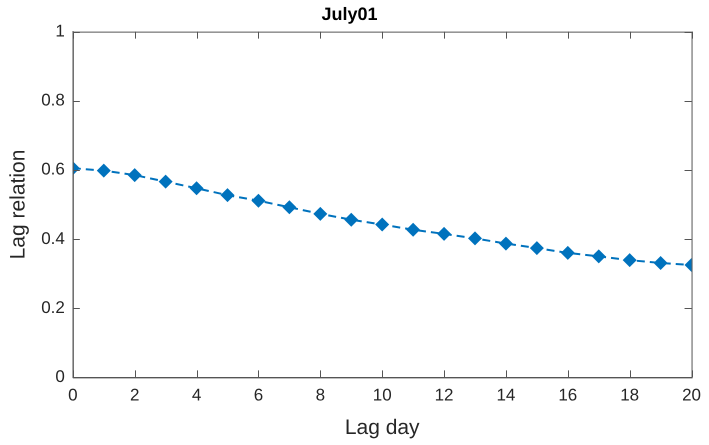 Image resolution: width=709 pixels, height=445 pixels. I want to click on chart-title: July01, so click(349, 14).